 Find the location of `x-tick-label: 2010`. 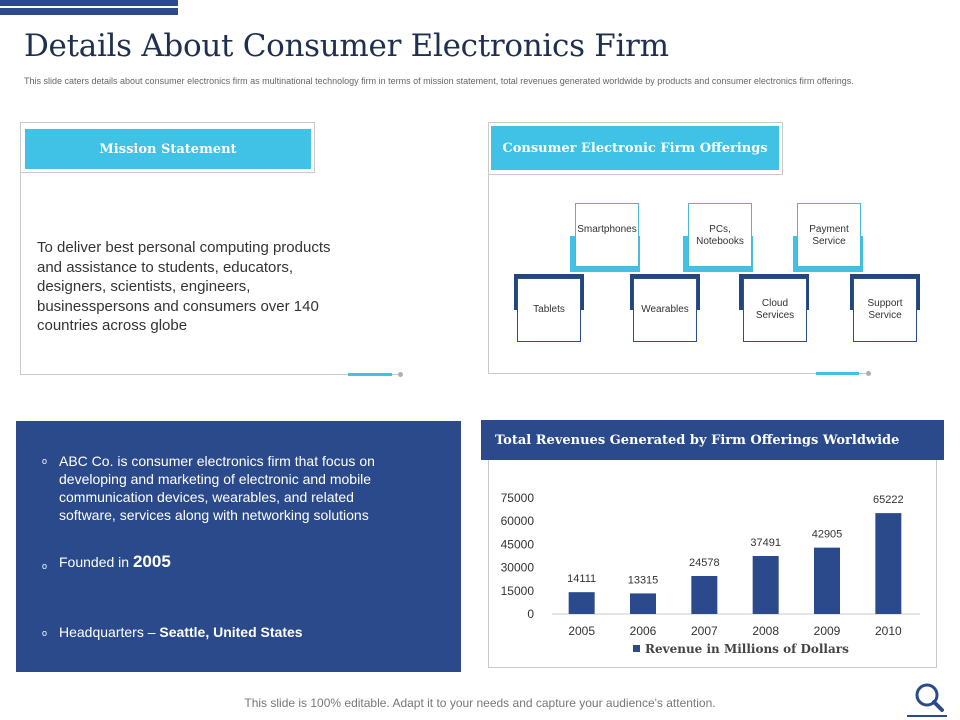

x-tick-label: 2010 is located at coordinates (888, 631).